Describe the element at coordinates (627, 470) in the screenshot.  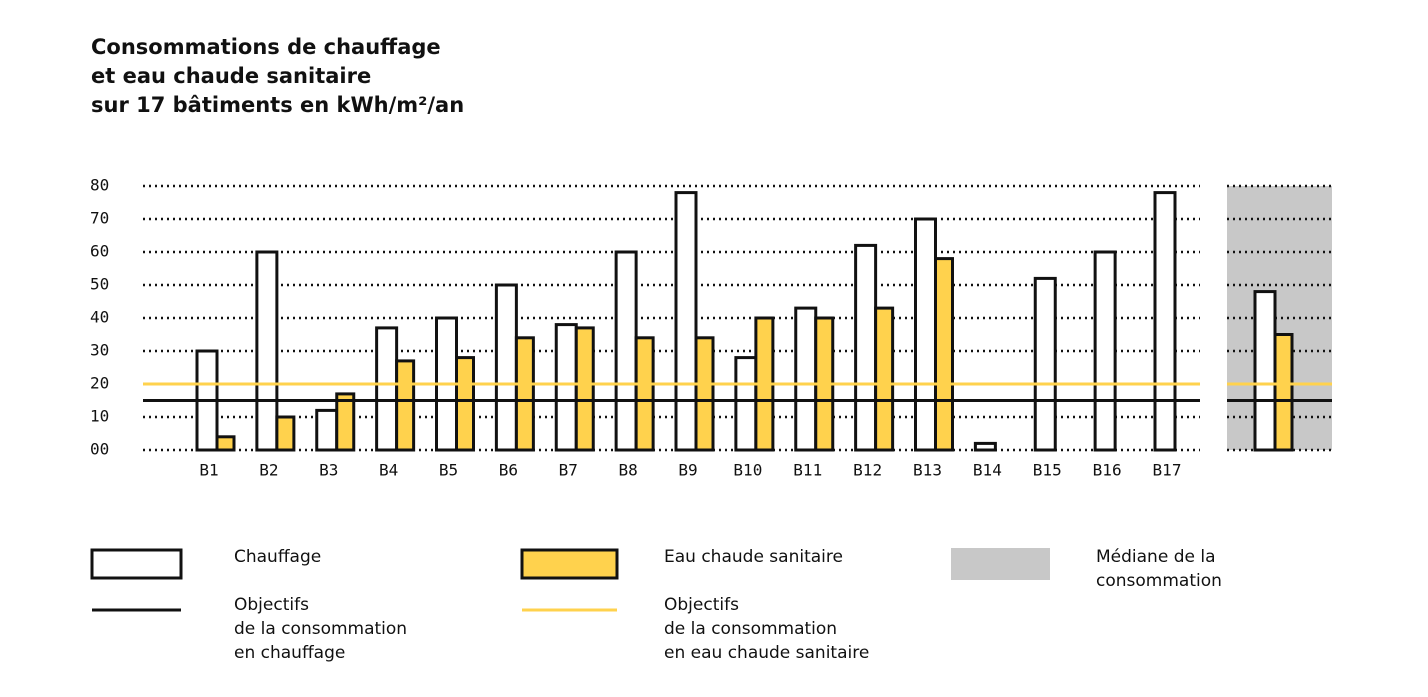
I see `x-tick-label: B8` at that location.